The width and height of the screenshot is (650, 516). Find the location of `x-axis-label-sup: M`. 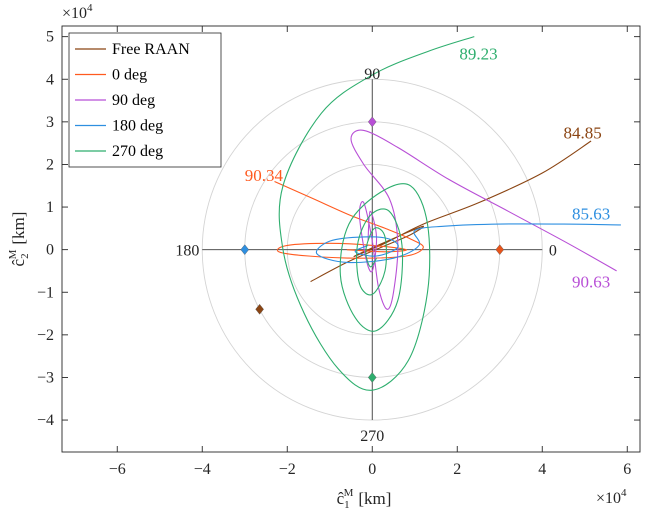

x-axis-label-sup: M is located at coordinates (349, 493).